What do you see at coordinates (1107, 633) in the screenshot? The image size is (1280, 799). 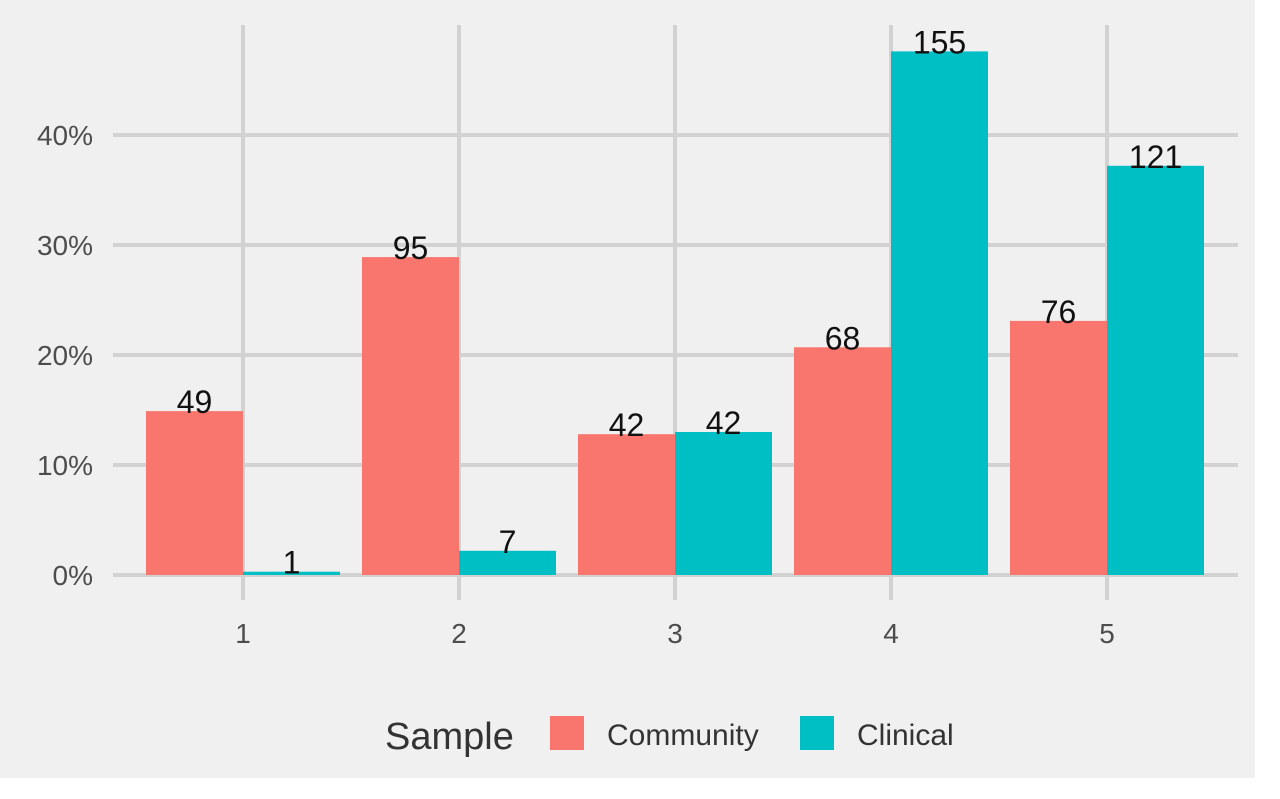 I see `x-tick-label: 5` at bounding box center [1107, 633].